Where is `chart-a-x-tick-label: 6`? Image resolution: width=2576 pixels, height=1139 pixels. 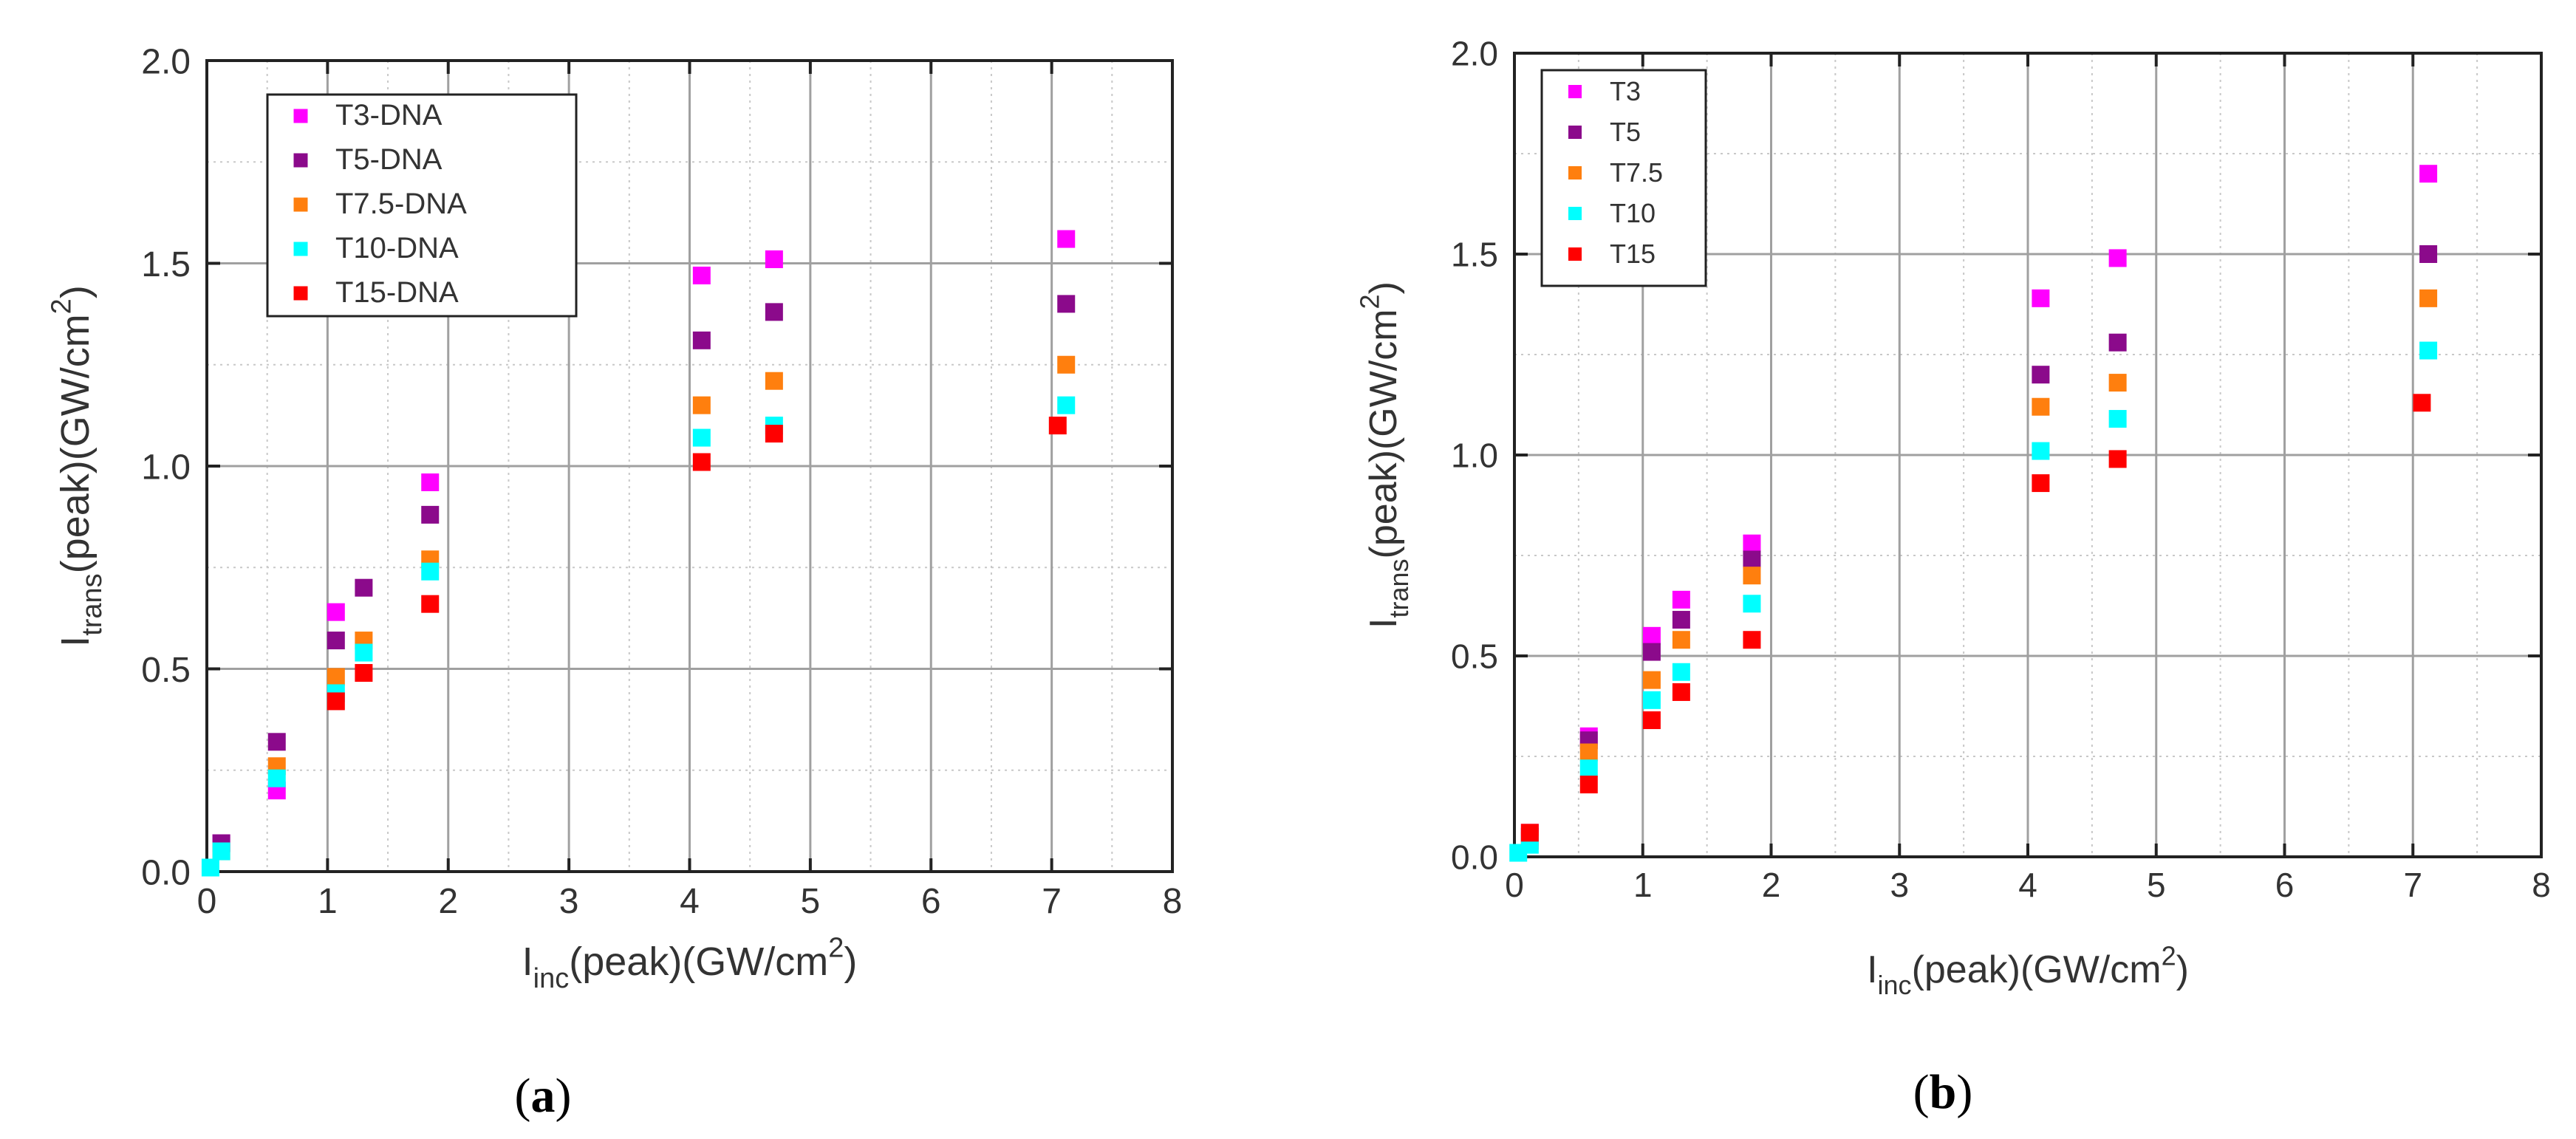
chart-a-x-tick-label: 6 is located at coordinates (931, 901).